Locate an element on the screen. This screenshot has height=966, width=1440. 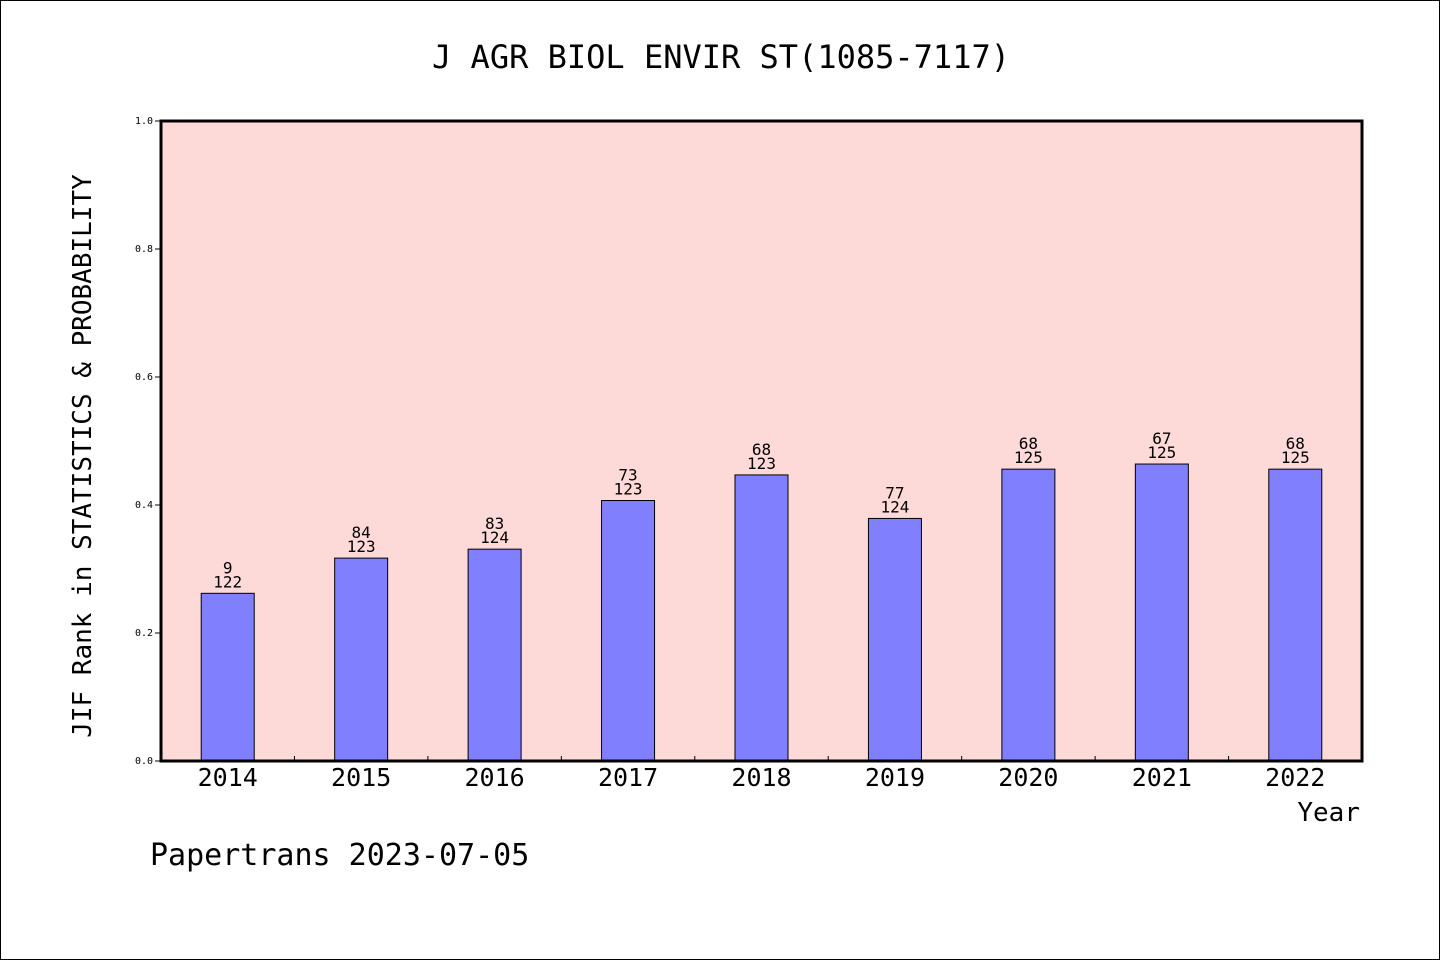
x-axis-title: Year is located at coordinates (1328, 813).